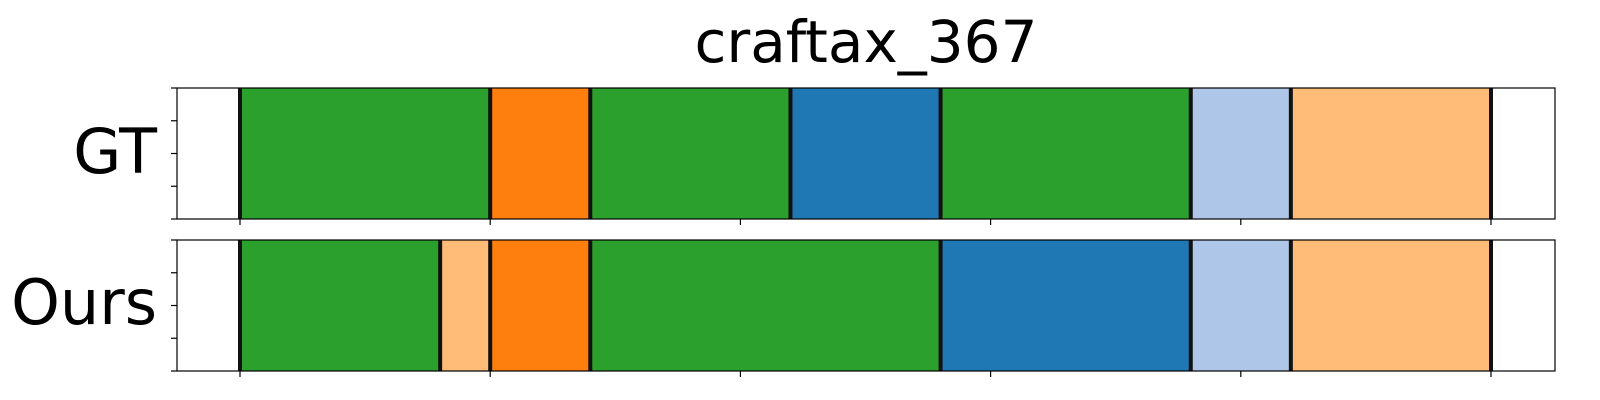  I want to click on row-label-gt: GT, so click(115, 151).